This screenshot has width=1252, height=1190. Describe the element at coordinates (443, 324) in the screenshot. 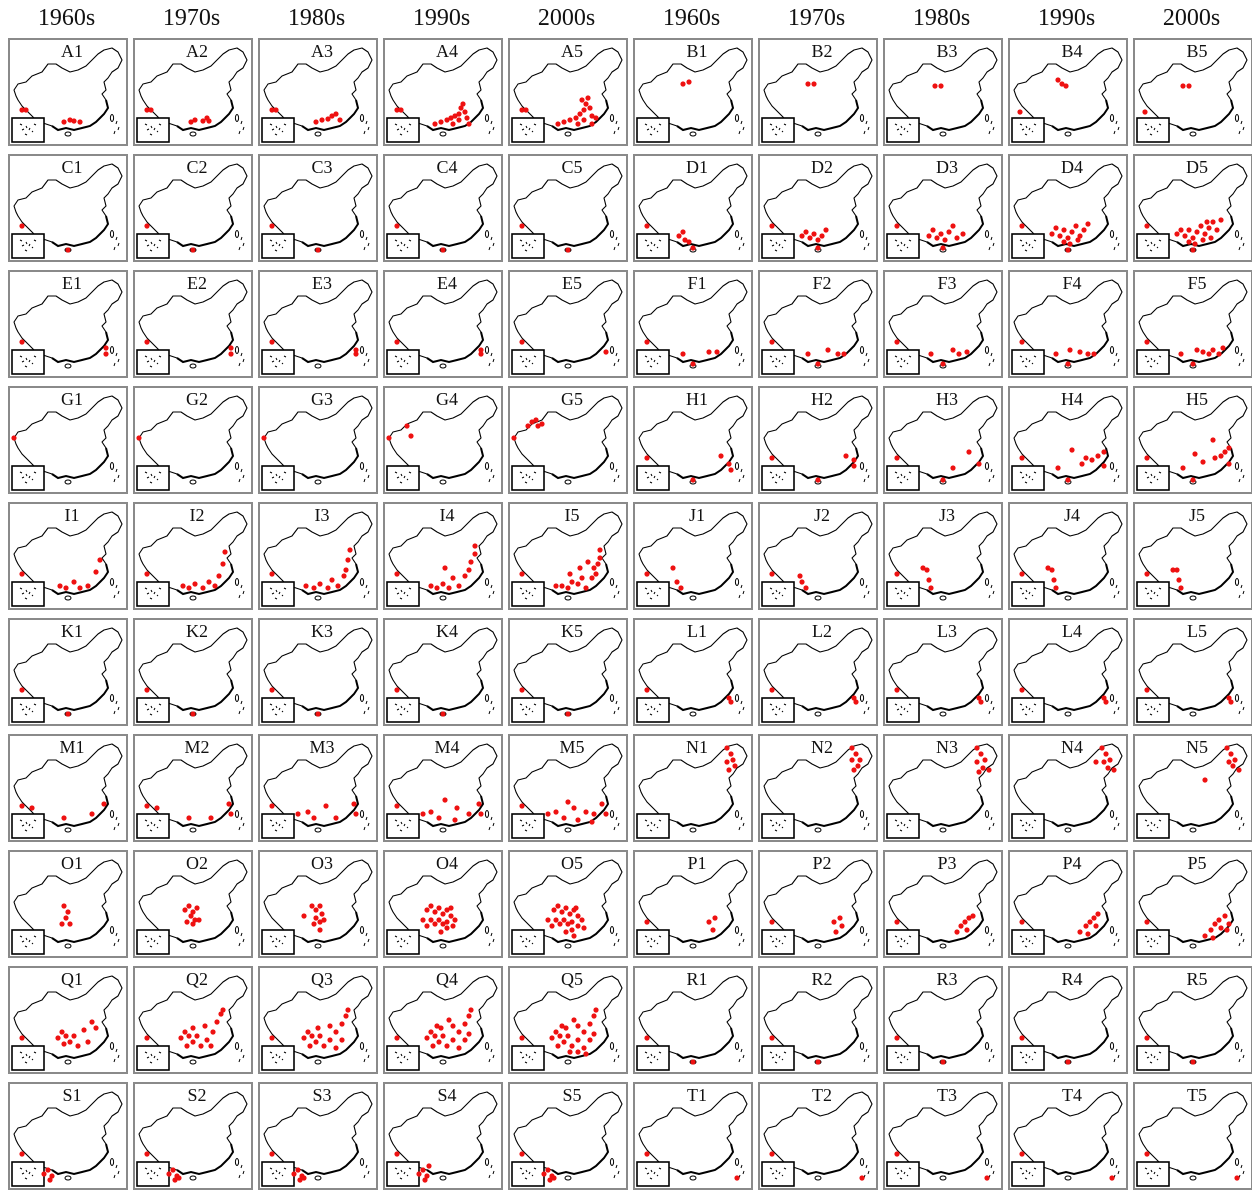

I see `map-panel: E4` at that location.